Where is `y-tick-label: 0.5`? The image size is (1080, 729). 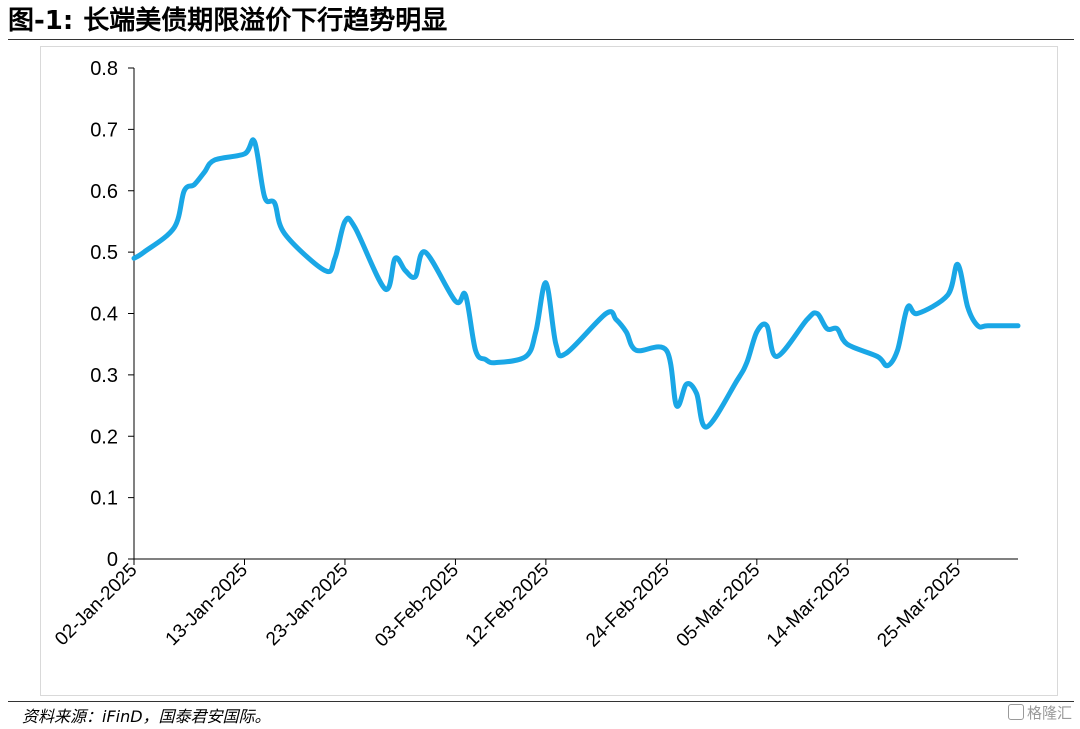 y-tick-label: 0.5 is located at coordinates (104, 253).